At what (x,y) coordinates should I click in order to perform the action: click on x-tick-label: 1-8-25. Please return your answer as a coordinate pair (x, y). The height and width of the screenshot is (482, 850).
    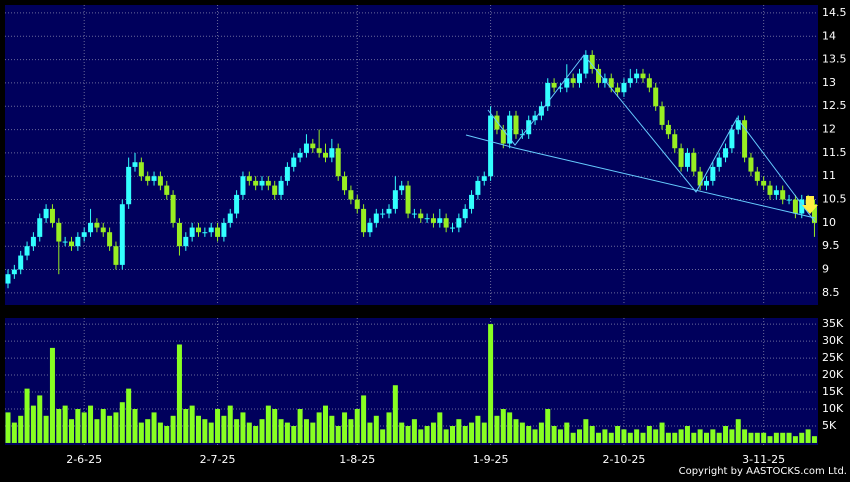
    Looking at the image, I should click on (357, 459).